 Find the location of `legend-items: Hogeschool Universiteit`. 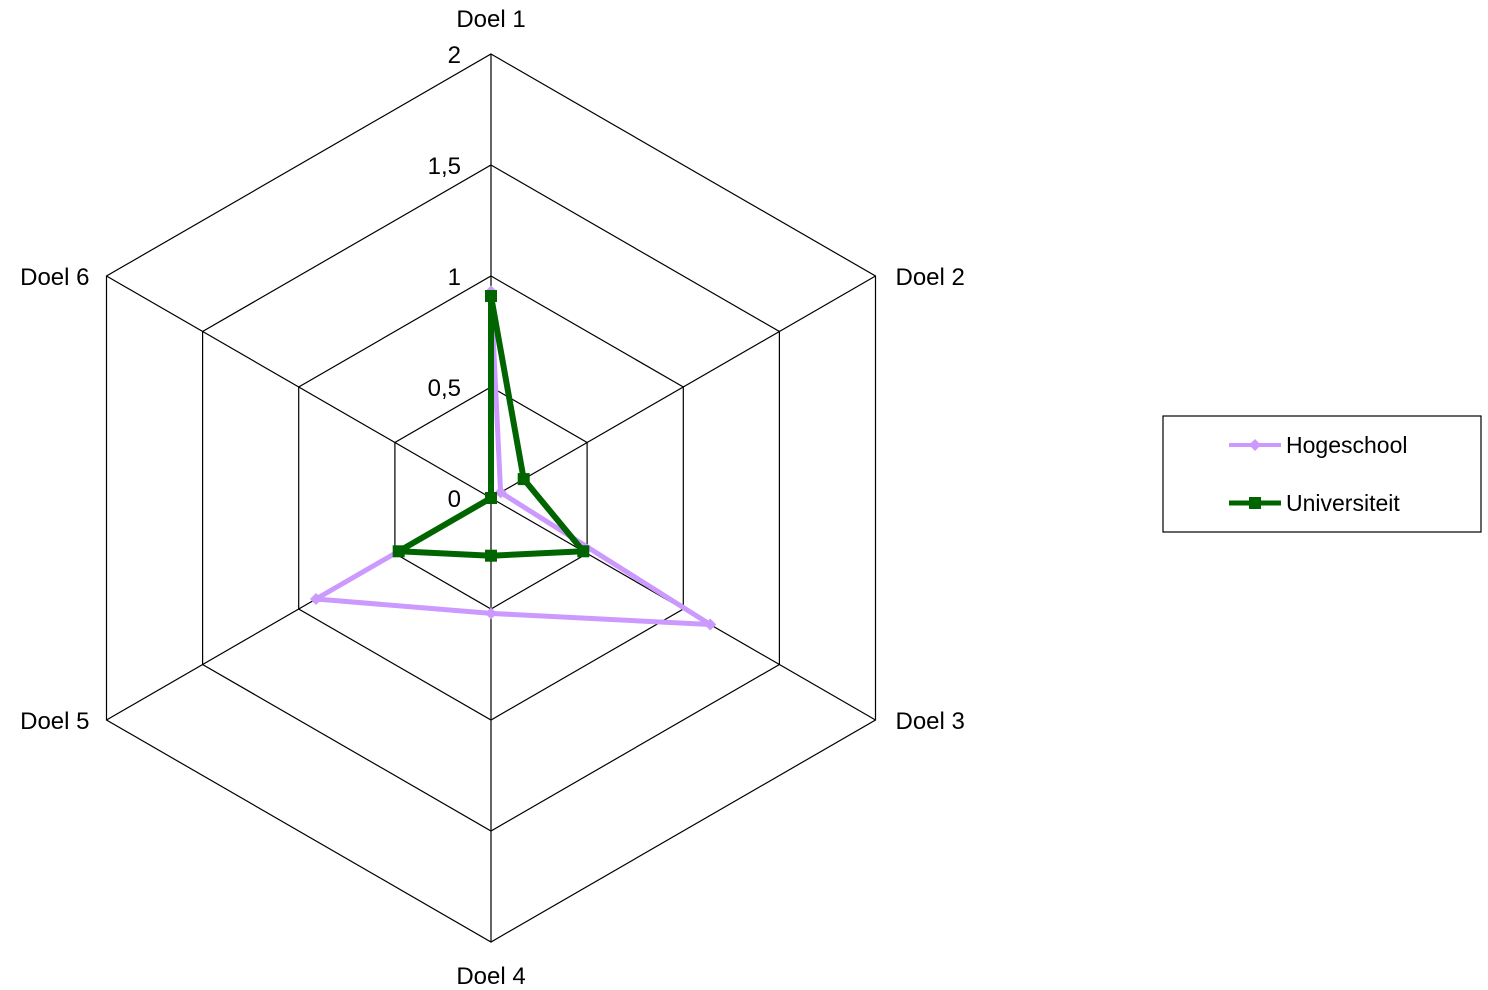

legend-items: Hogeschool Universiteit is located at coordinates (1318, 474).